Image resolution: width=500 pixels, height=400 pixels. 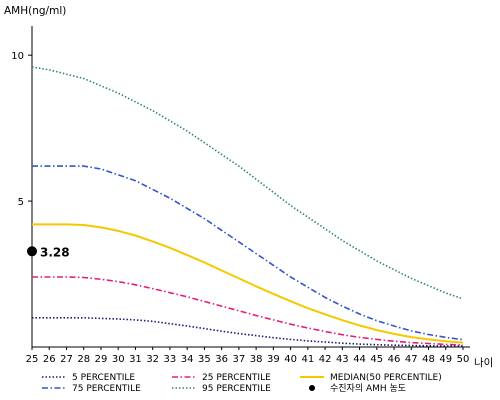 What do you see at coordinates (483, 363) in the screenshot?
I see `x-axis-label: 나이` at bounding box center [483, 363].